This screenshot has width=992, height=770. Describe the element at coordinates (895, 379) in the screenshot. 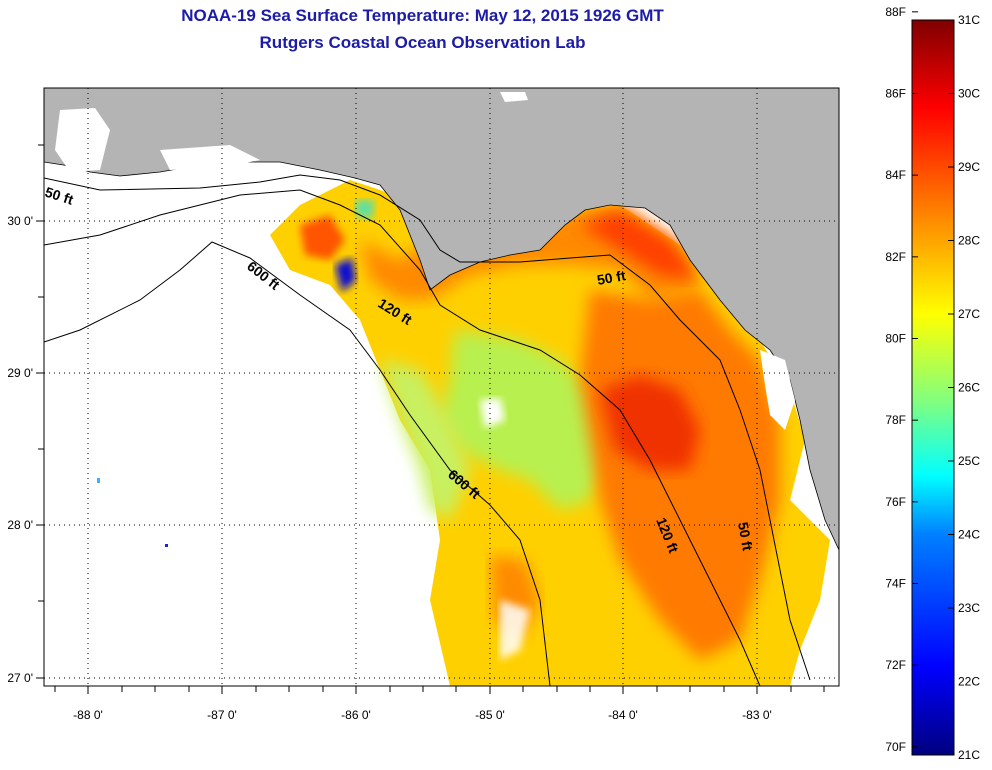

I see `colorbar-fahrenheit-labels: 88F 86F 84F 82F 80F 78F 76F 74F 72F 70F` at that location.